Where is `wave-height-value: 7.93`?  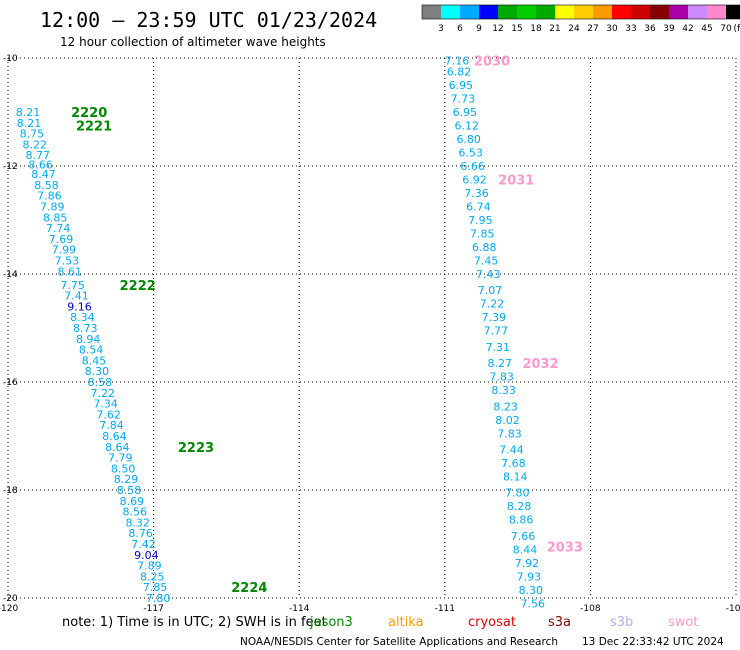
wave-height-value: 7.93 is located at coordinates (529, 576).